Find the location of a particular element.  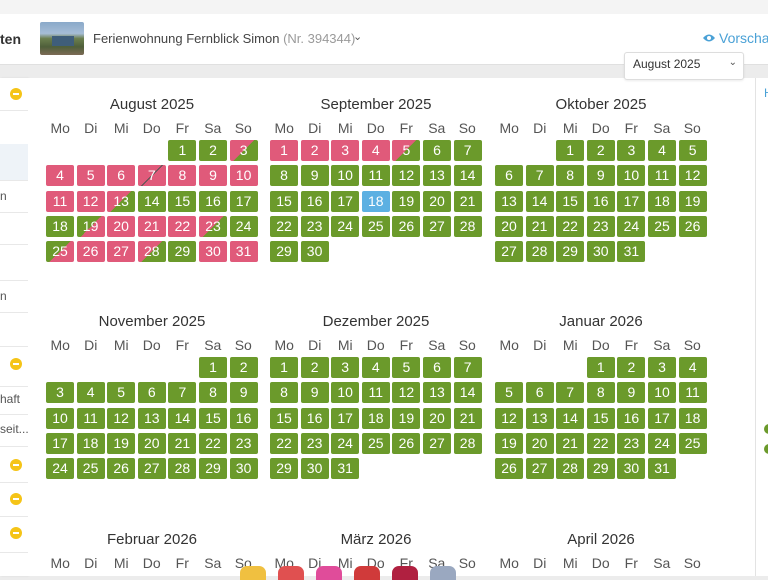

header-crumb: ten is located at coordinates (10, 39).